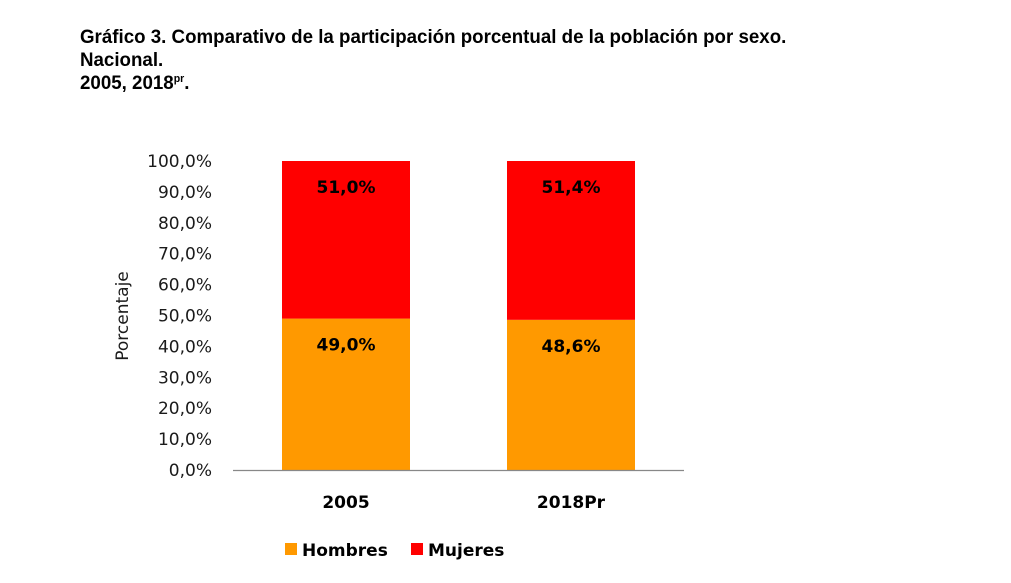 This screenshot has width=1011, height=583. What do you see at coordinates (185, 409) in the screenshot?
I see `y-tick-label: 20,0%` at bounding box center [185, 409].